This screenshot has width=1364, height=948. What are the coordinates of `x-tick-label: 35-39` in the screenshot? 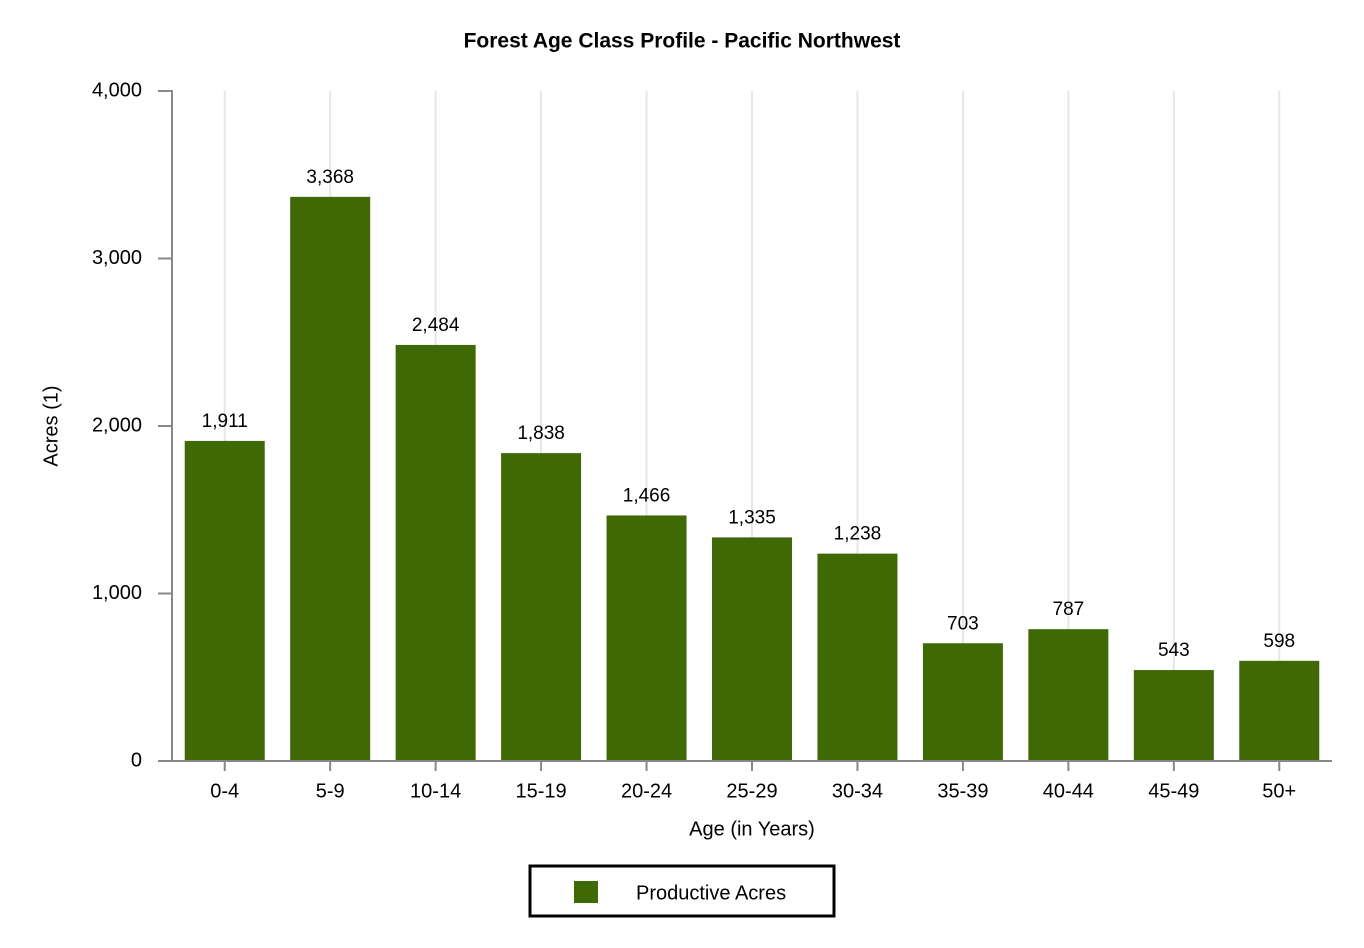 It's located at (962, 791).